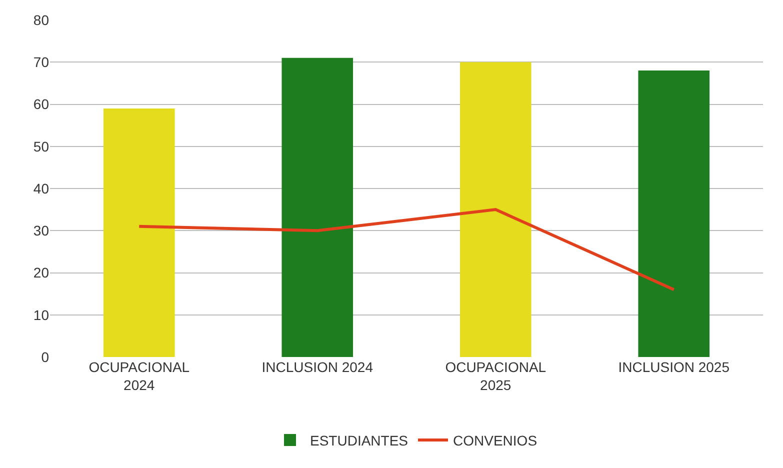 The image size is (783, 468). What do you see at coordinates (495, 376) in the screenshot?
I see `x-tick-label: OCUPACIONAL 2025` at bounding box center [495, 376].